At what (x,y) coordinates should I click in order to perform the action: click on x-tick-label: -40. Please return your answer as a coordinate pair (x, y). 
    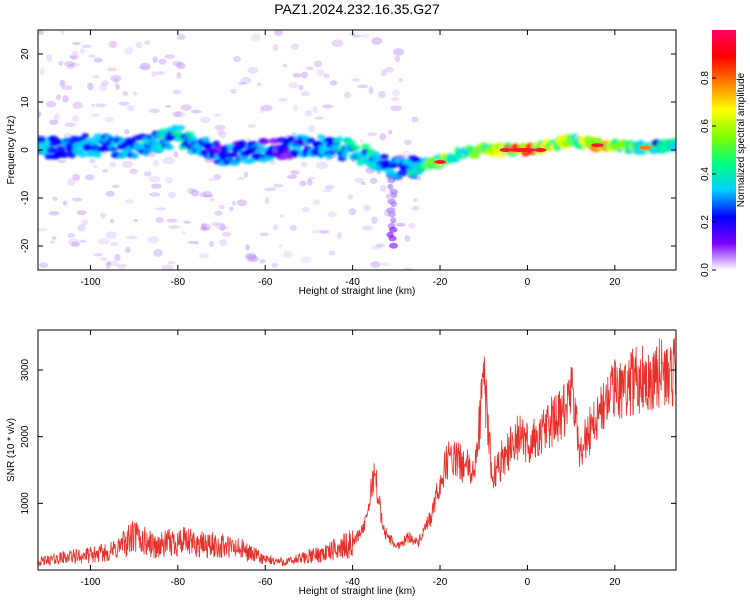
    Looking at the image, I should click on (352, 282).